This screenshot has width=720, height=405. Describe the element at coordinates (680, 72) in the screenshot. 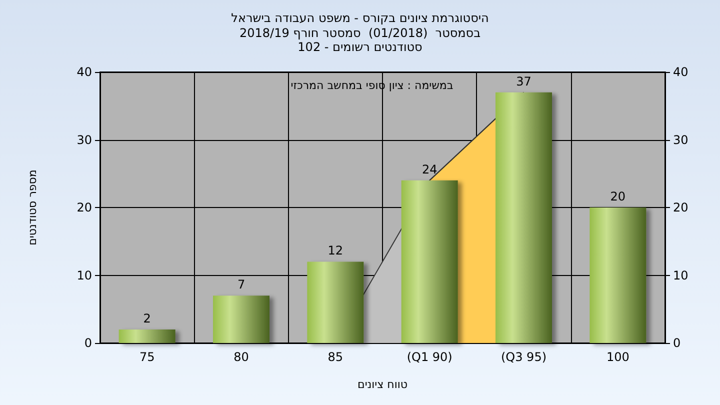

I see `y2-tick-label: 40` at that location.